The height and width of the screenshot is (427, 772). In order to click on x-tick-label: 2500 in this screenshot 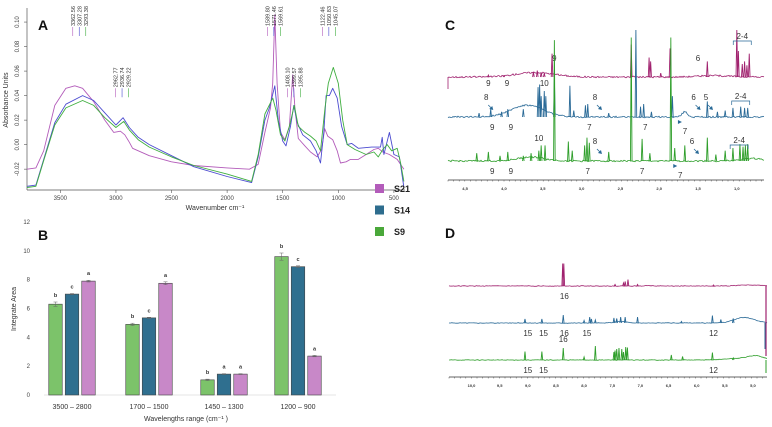, I will do `click(172, 199)`.